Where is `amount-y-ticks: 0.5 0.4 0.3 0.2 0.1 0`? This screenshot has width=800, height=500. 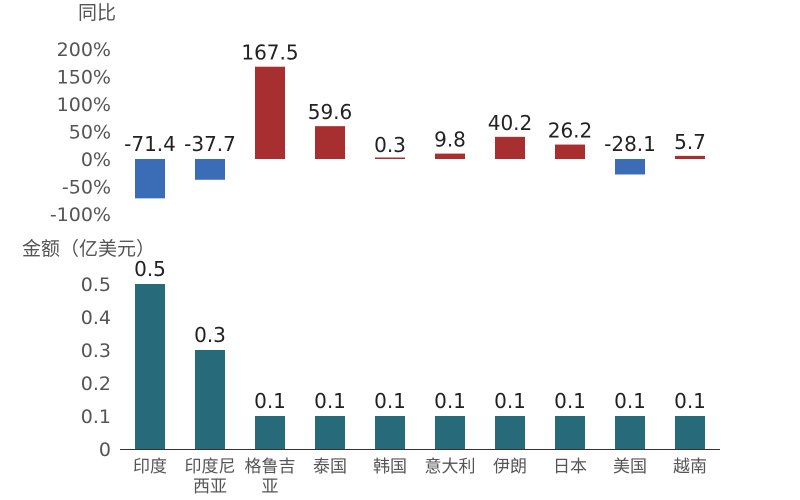
amount-y-ticks: 0.5 0.4 0.3 0.2 0.1 0 is located at coordinates (96, 367).